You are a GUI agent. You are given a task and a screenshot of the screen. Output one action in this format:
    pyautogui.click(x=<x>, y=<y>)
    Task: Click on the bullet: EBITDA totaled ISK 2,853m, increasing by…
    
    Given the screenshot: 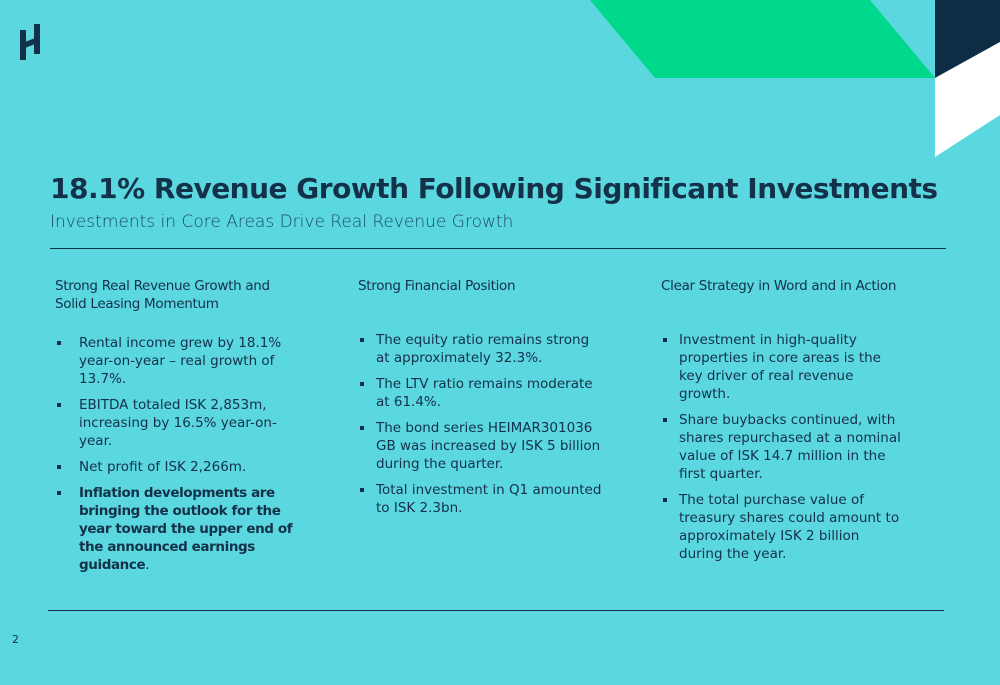 What is the action you would take?
    pyautogui.click(x=177, y=423)
    